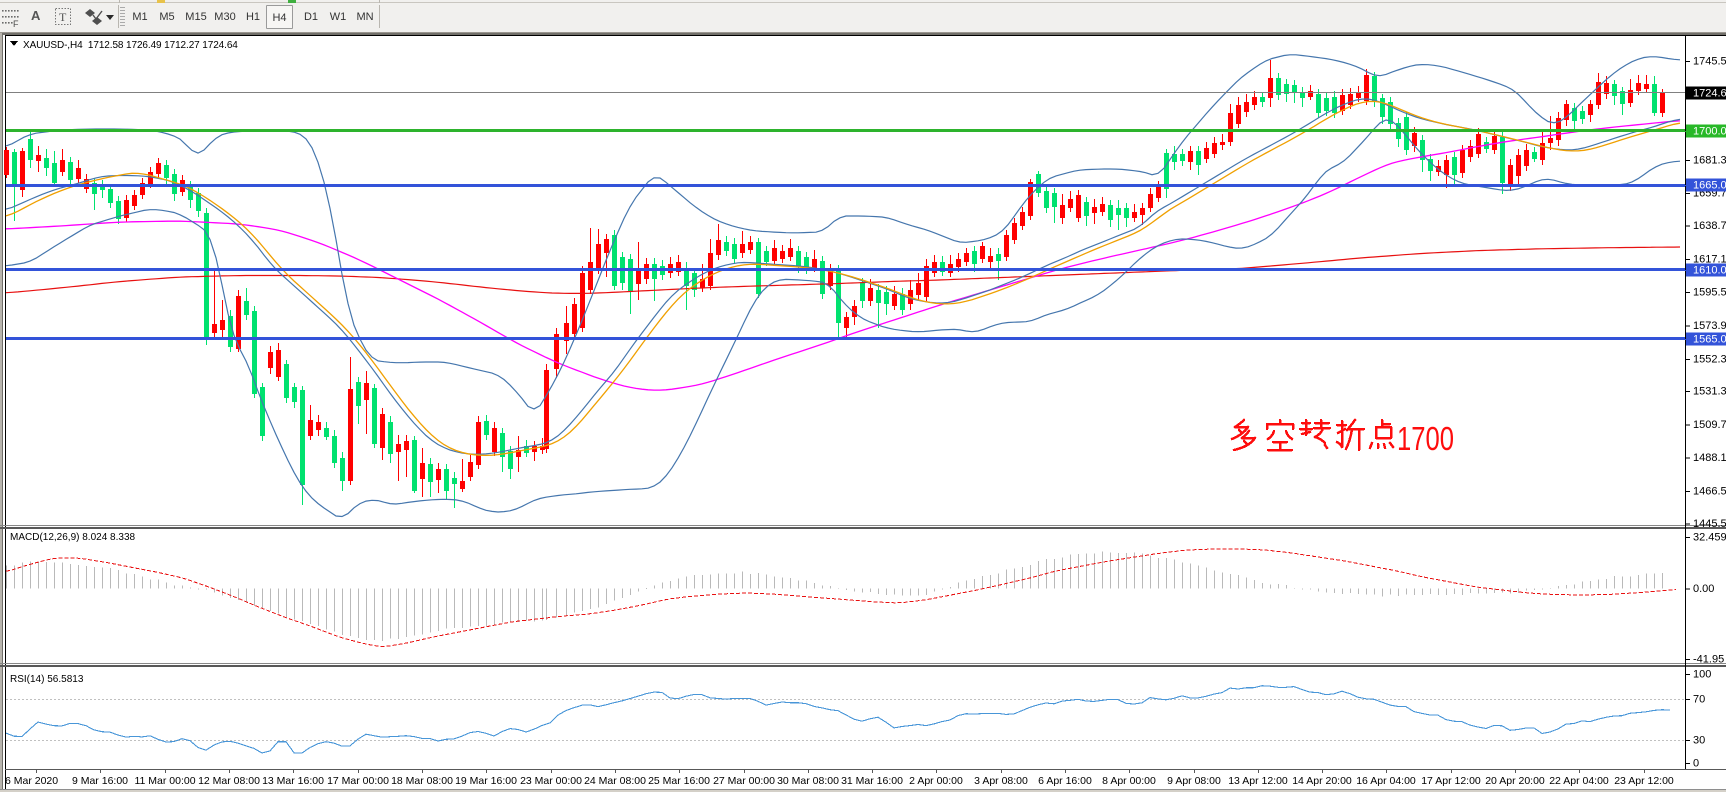 The width and height of the screenshot is (1726, 792). Describe the element at coordinates (1703, 589) in the screenshot. I see `svg-text: 0.00` at that location.